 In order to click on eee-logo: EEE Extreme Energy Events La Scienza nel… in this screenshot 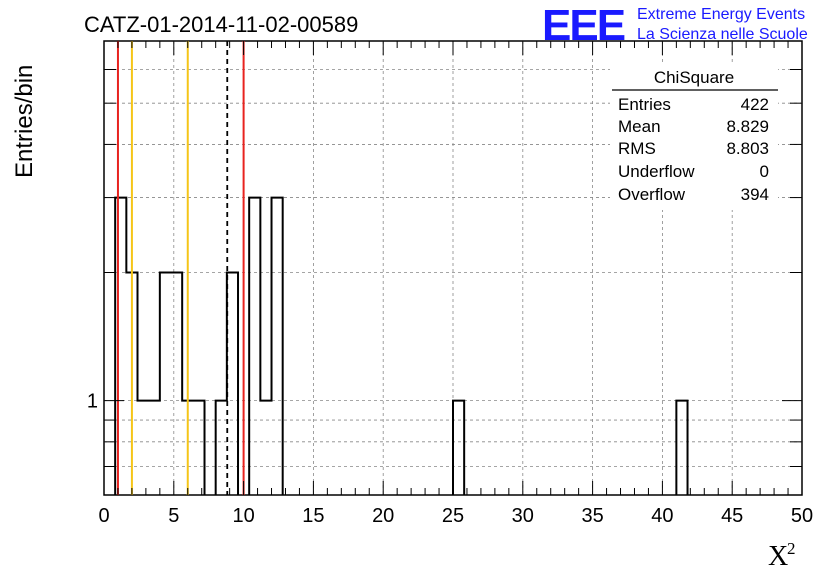, I will do `click(675, 25)`.